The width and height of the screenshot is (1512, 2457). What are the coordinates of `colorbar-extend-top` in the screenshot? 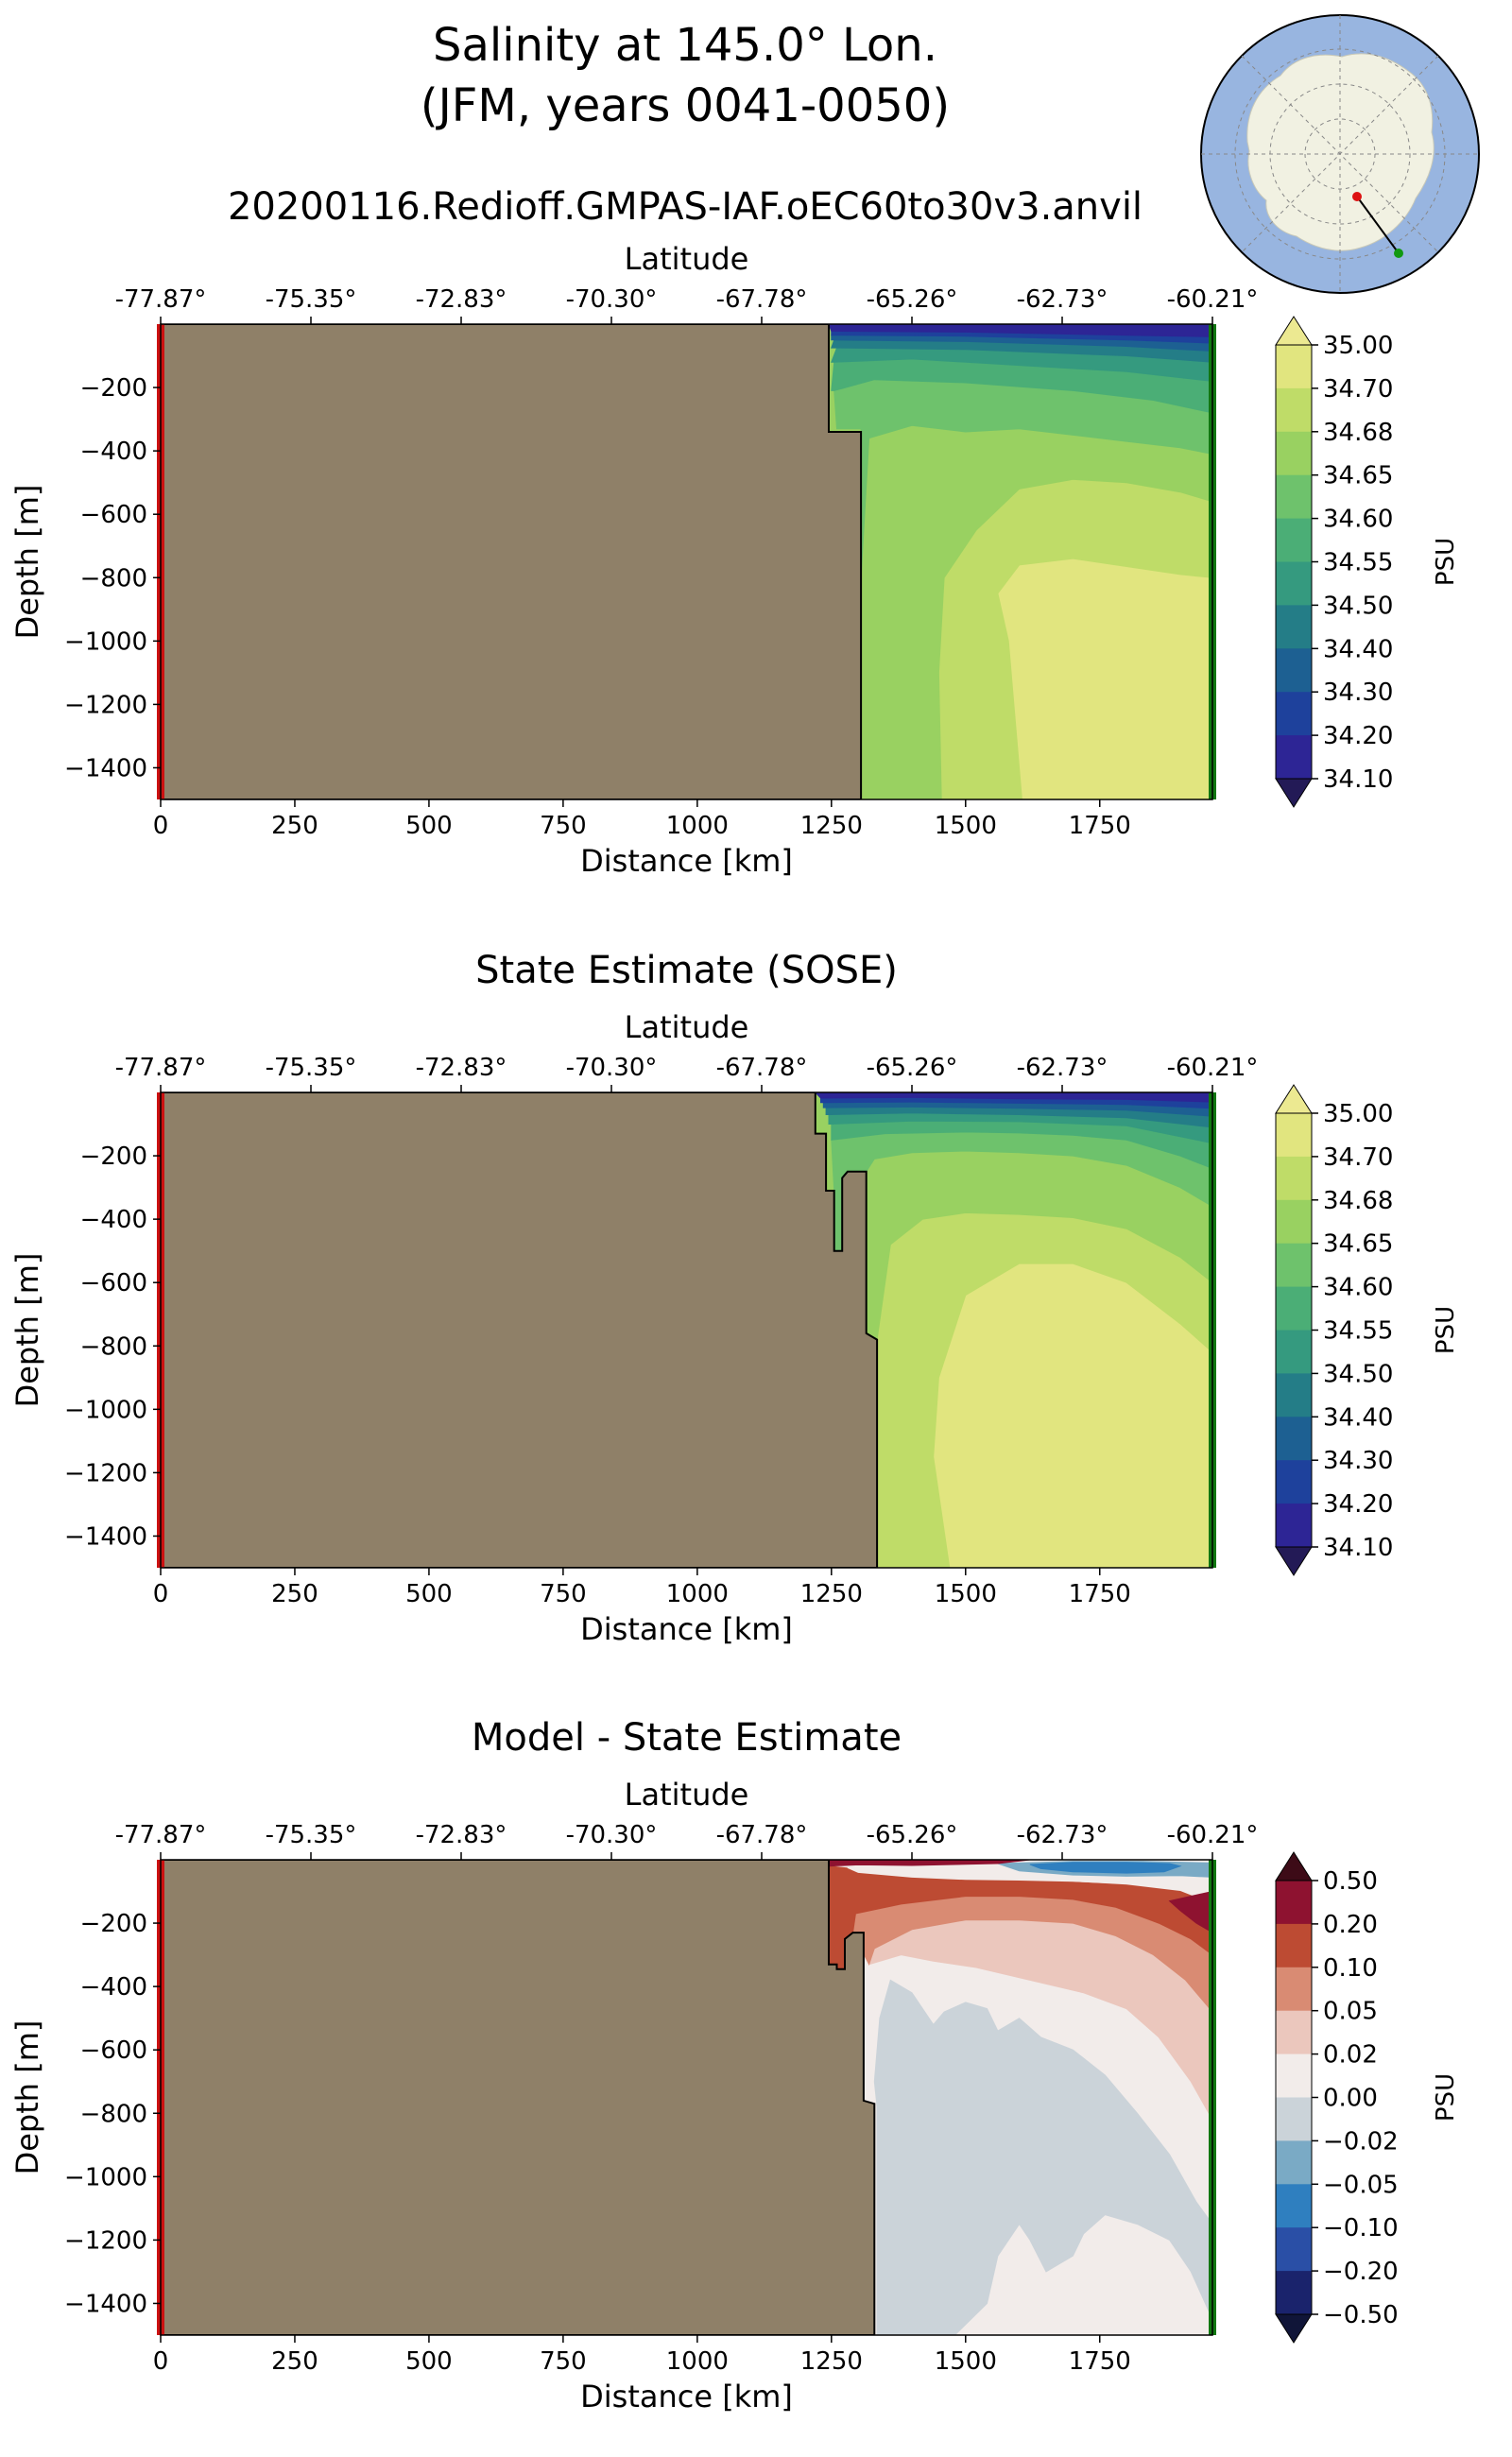 It's located at (1294, 1099).